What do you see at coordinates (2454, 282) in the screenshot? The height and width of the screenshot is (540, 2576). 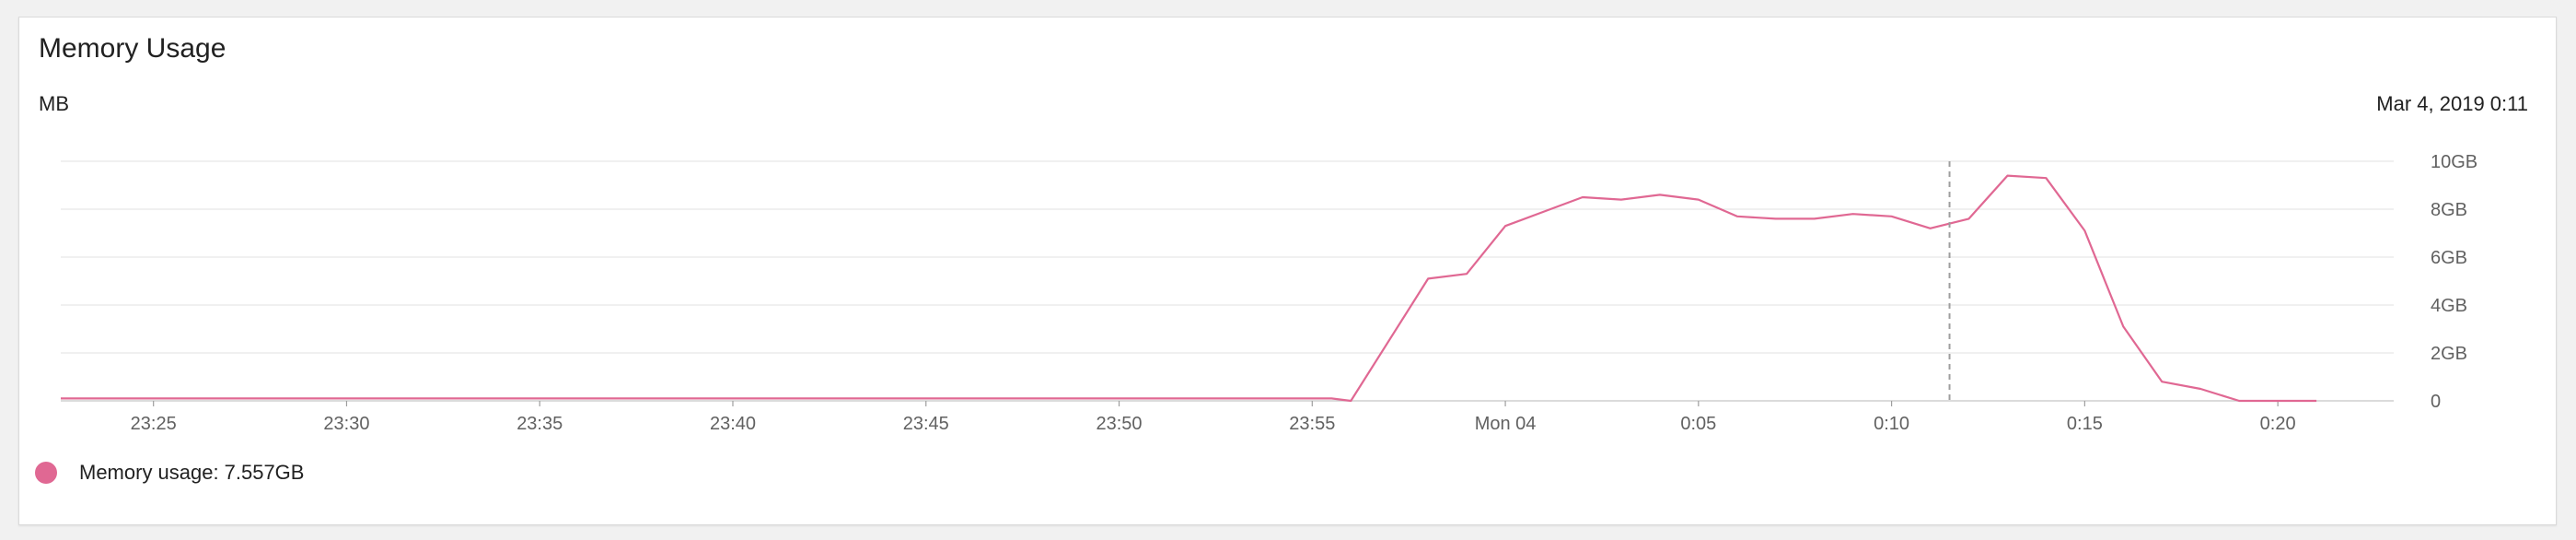 I see `y-axis-ticks: 0 2GB 4GB 6GB 8GB 10GB` at bounding box center [2454, 282].